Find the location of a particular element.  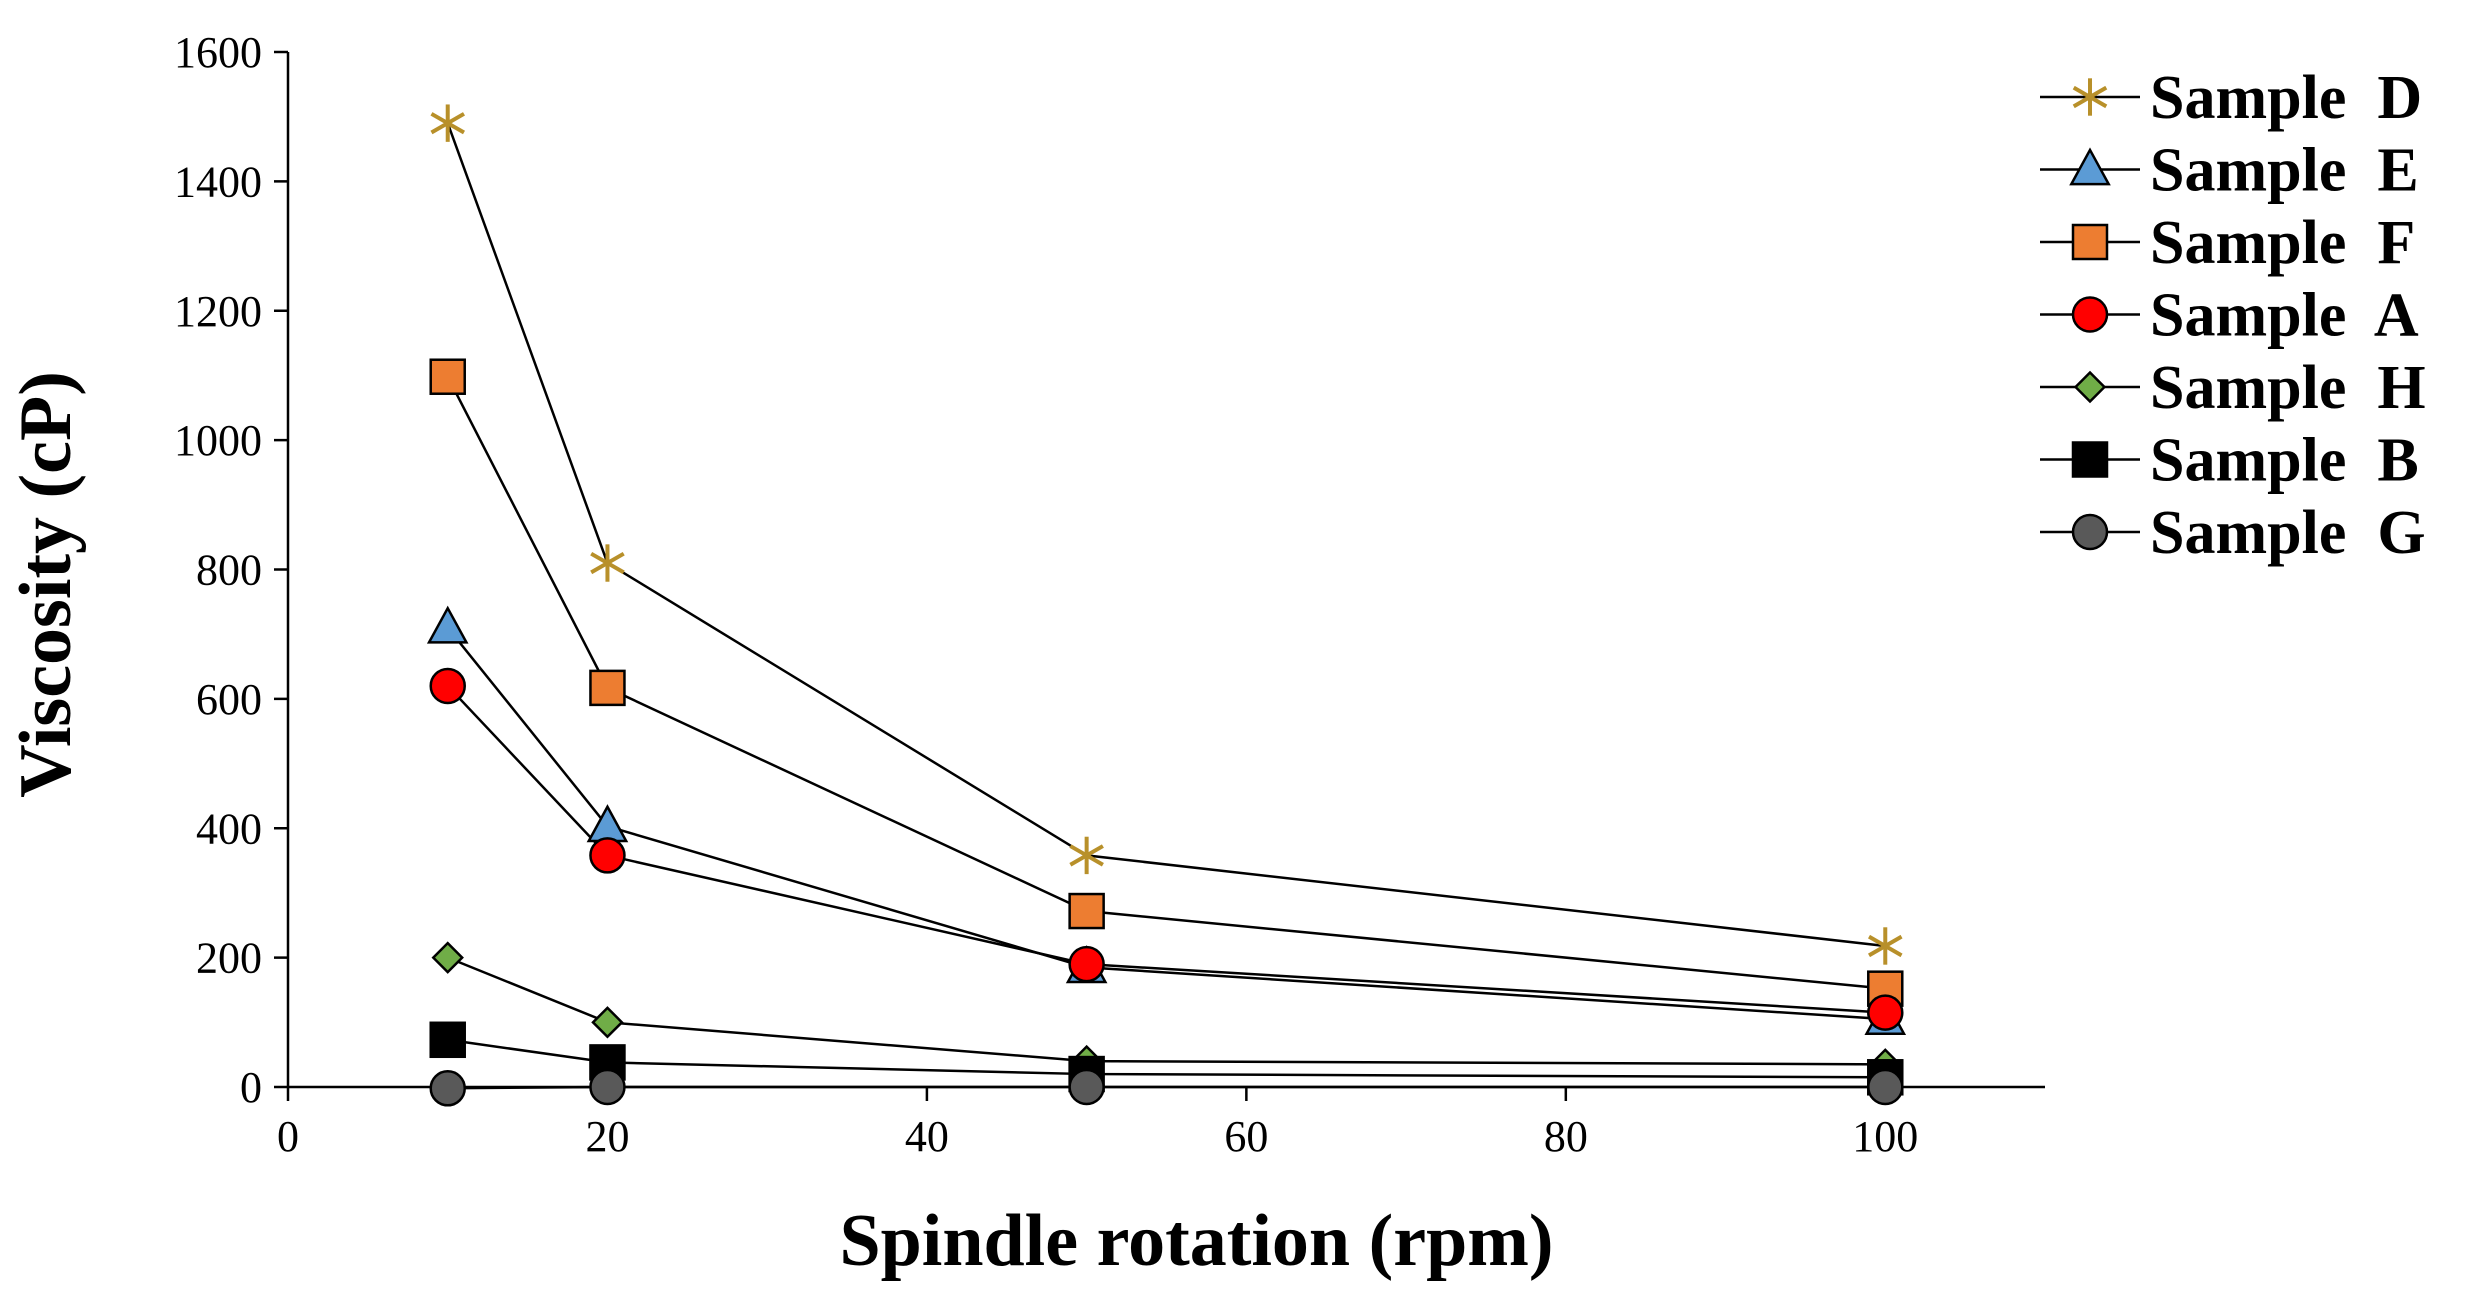

legend-label: Sample F is located at coordinates (2282, 243).